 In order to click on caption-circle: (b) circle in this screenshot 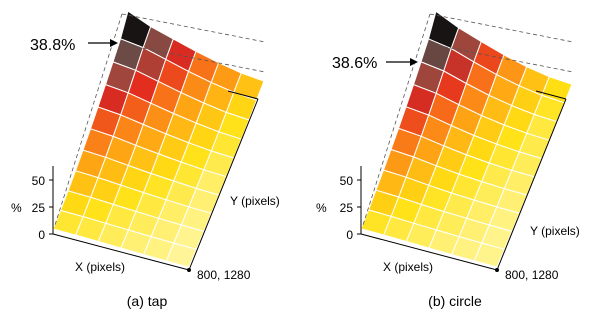, I will do `click(455, 301)`.